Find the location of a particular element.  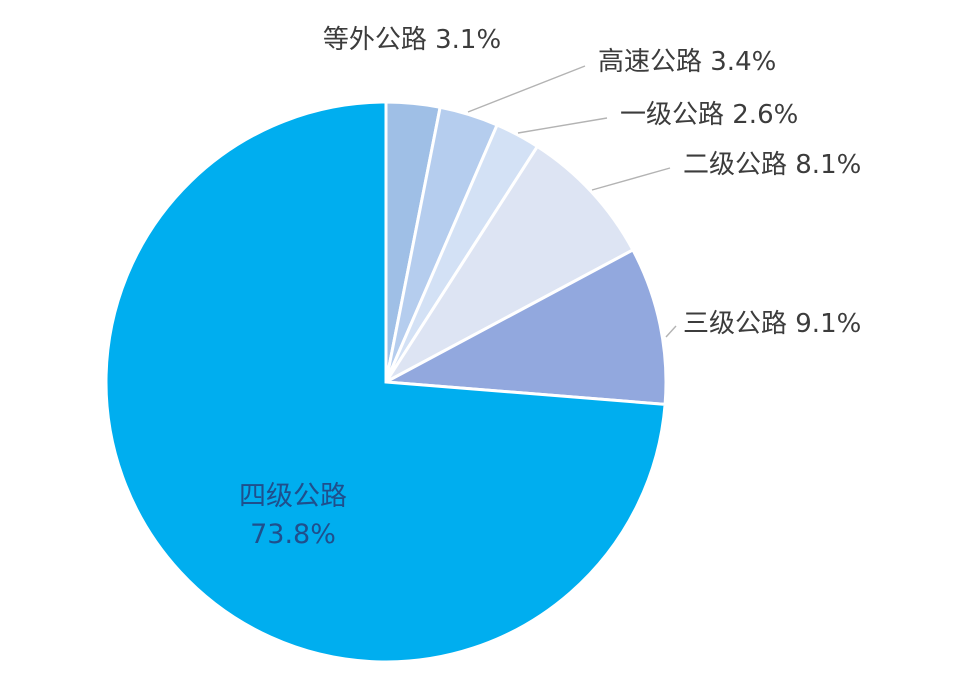

slice-label-3: 一级公路 2.6% is located at coordinates (709, 115).